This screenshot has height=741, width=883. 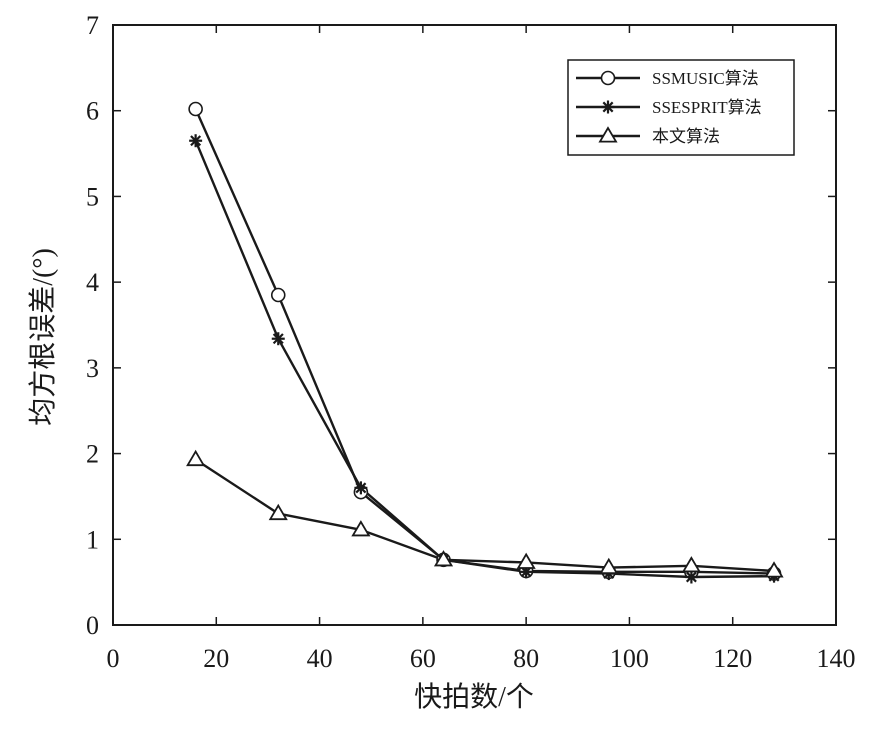 What do you see at coordinates (113, 658) in the screenshot?
I see `x-tick-label: 0` at bounding box center [113, 658].